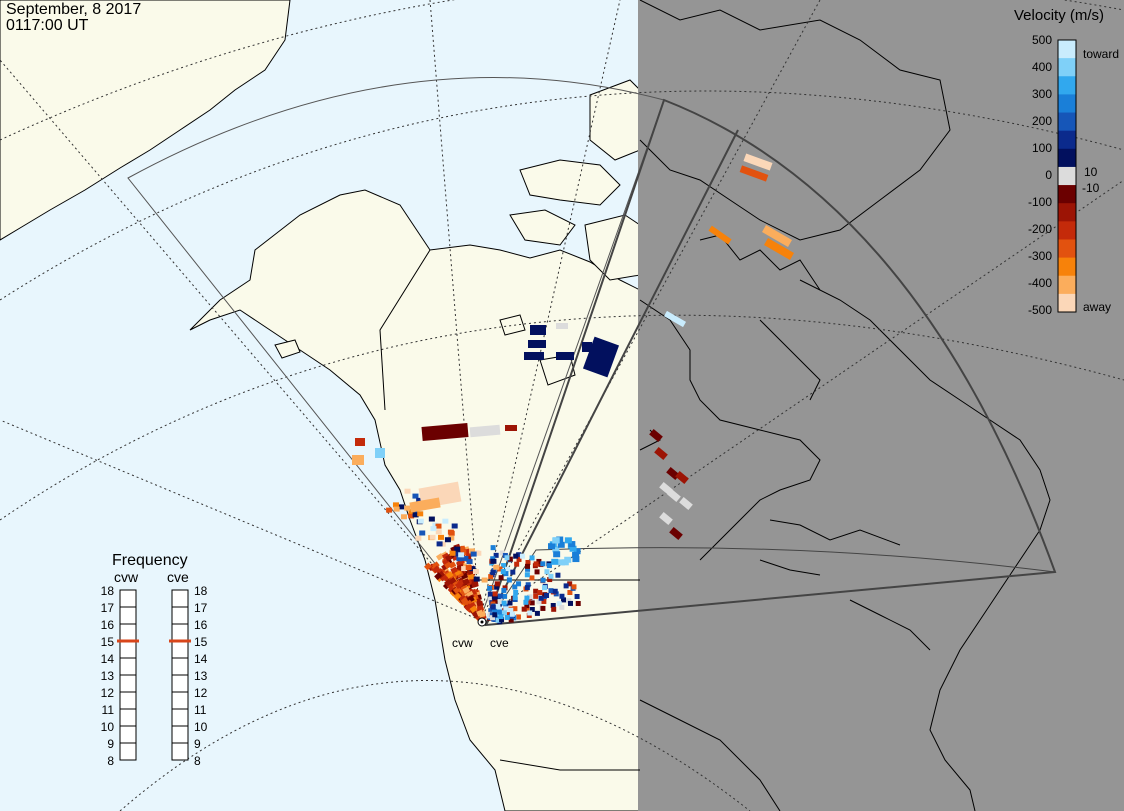 The height and width of the screenshot is (811, 1124). What do you see at coordinates (1042, 94) in the screenshot?
I see `velocity-tick-label: 300` at bounding box center [1042, 94].